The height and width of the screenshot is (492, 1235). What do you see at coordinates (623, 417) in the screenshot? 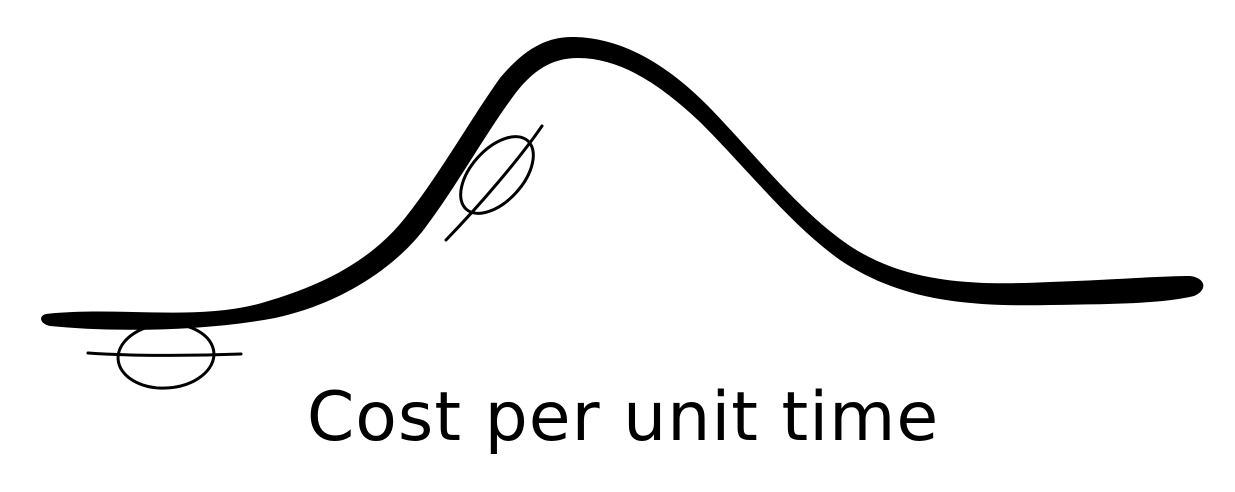
I see `caption-text: Cost per unit time` at bounding box center [623, 417].